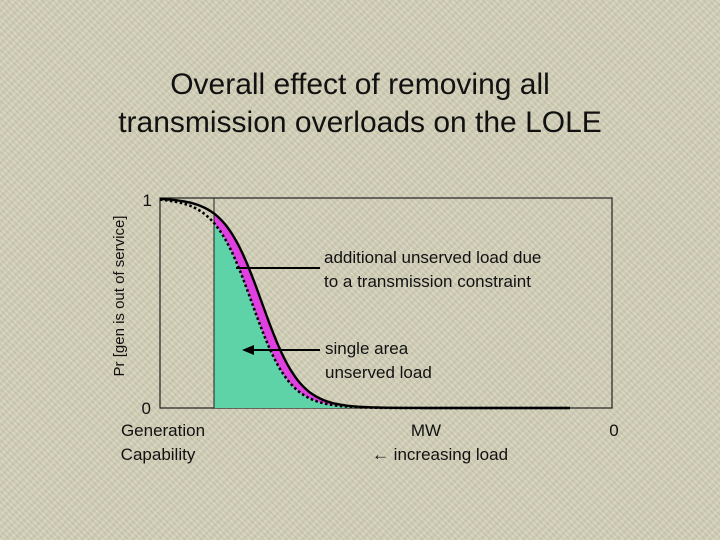  Describe the element at coordinates (248, 350) in the screenshot. I see `annotation-2-arrowhead` at that location.